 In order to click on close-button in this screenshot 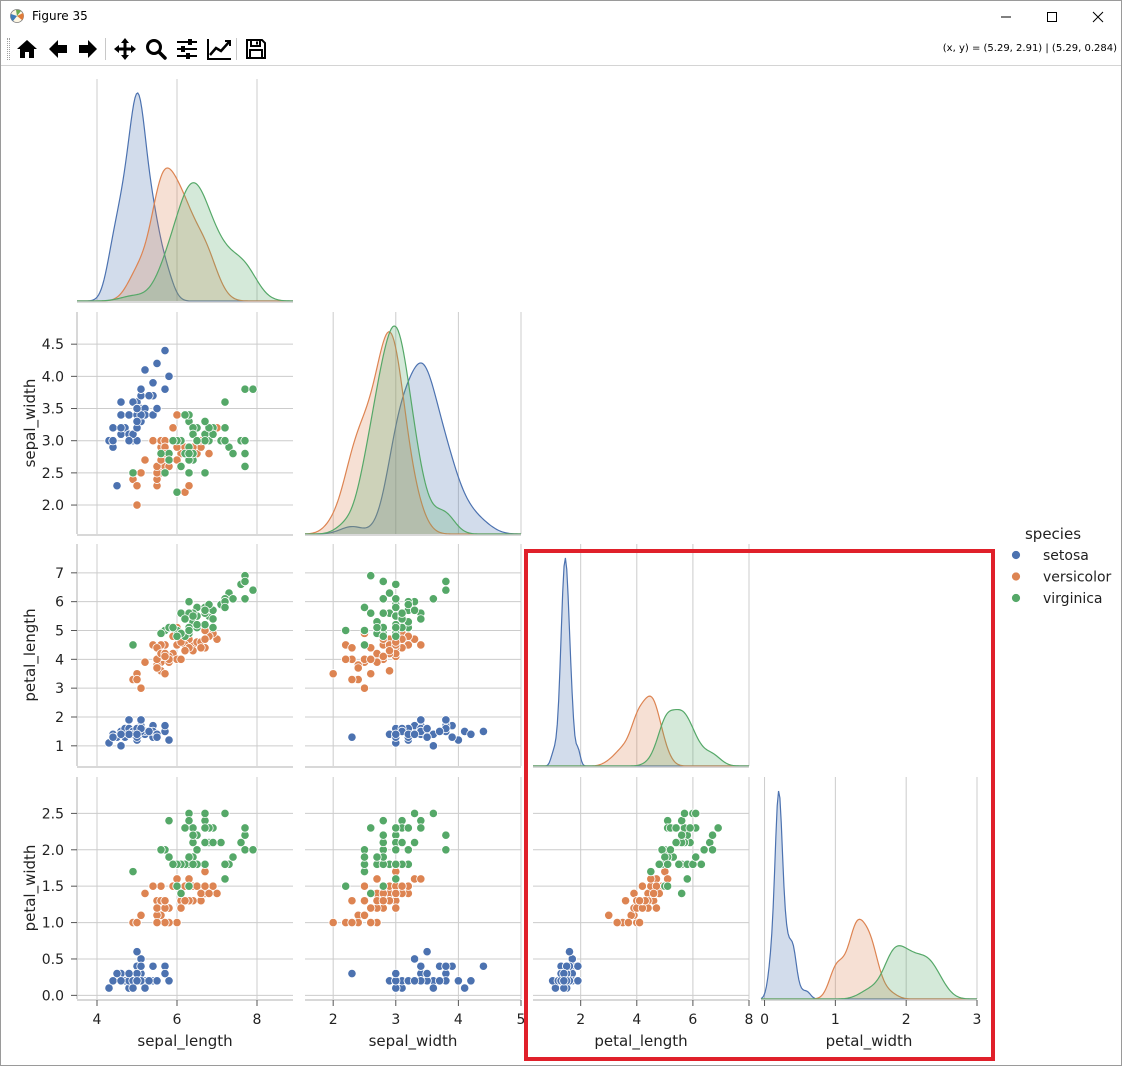, I will do `click(1098, 16)`.